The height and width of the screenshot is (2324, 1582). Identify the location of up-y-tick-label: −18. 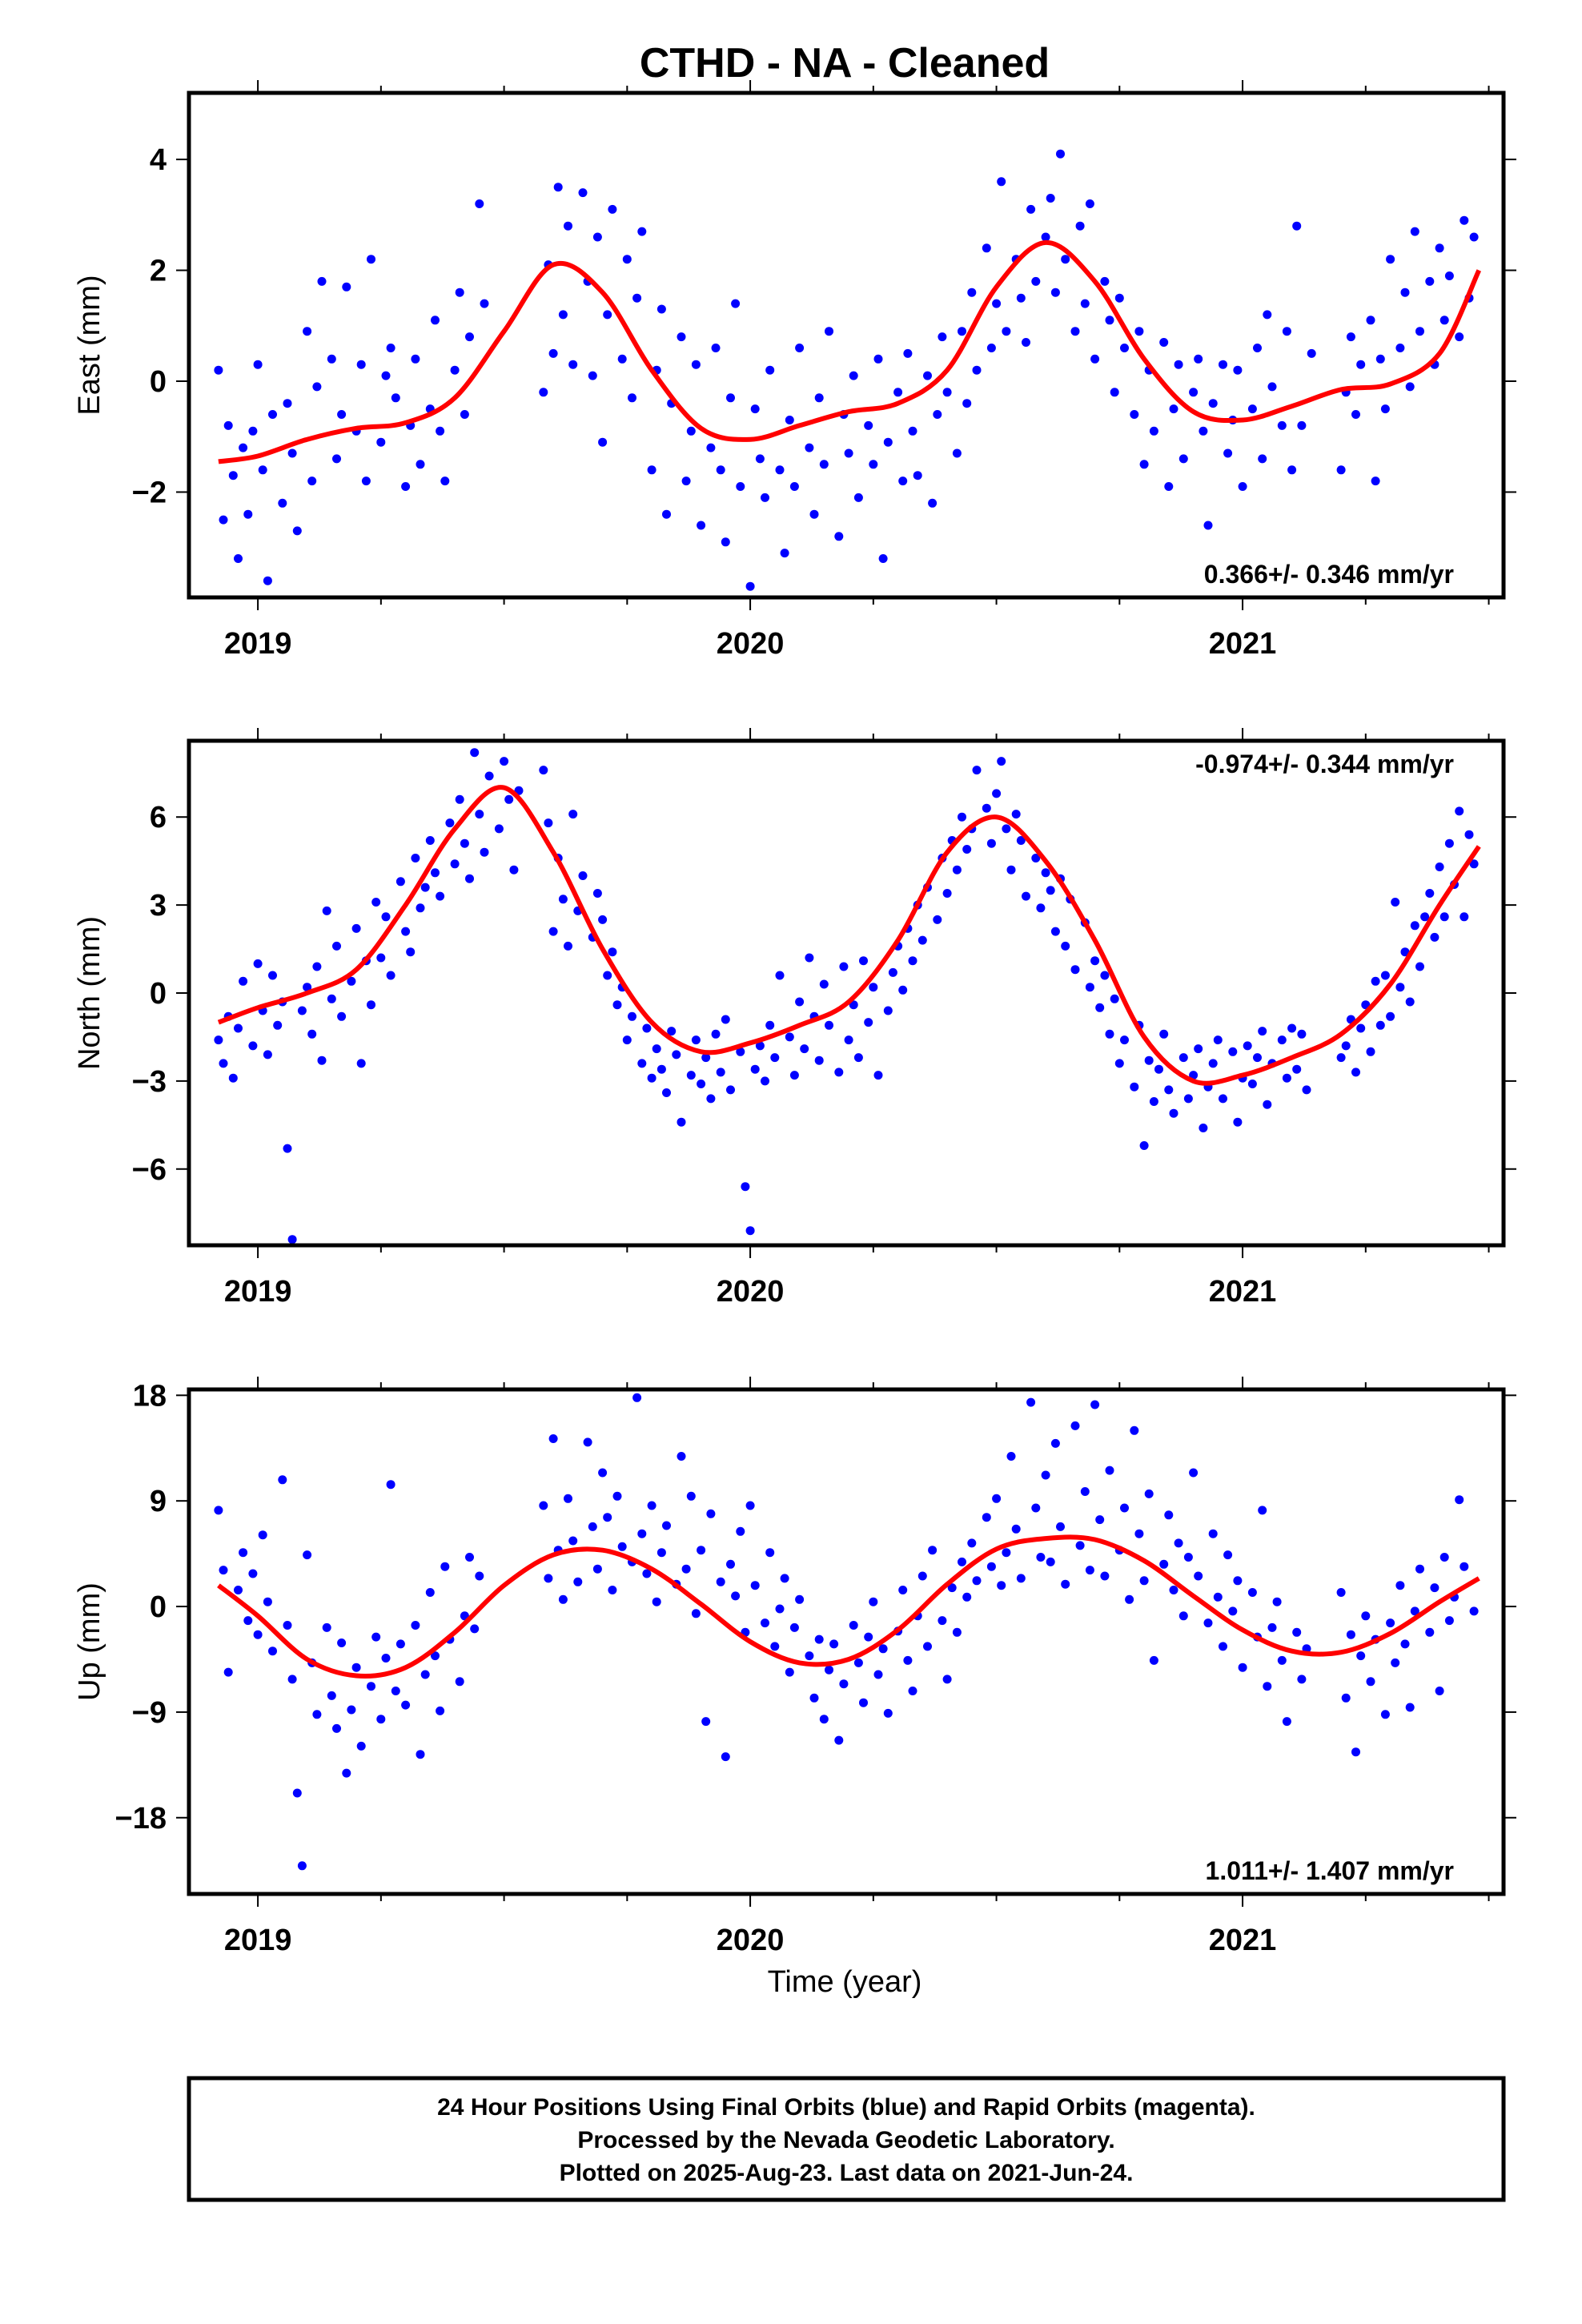
(141, 1819).